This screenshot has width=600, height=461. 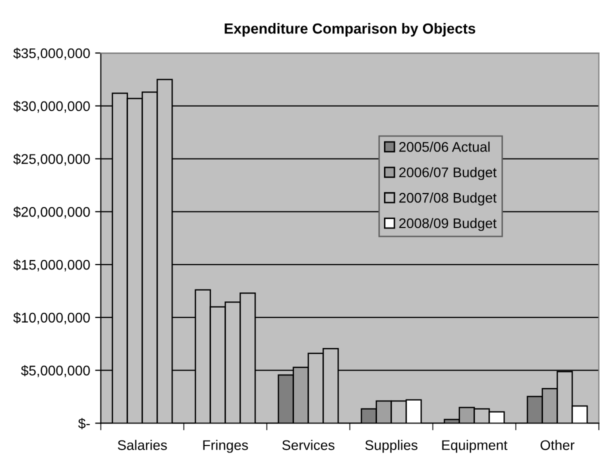 I want to click on y-tick-label: $10,000,000, so click(x=51, y=318).